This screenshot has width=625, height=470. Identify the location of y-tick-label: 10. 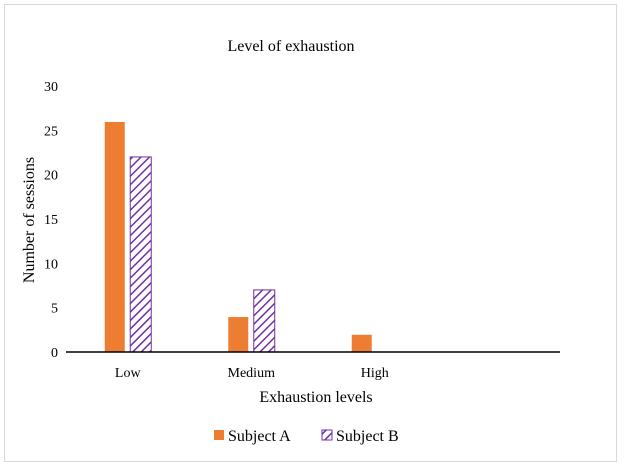
(51, 264).